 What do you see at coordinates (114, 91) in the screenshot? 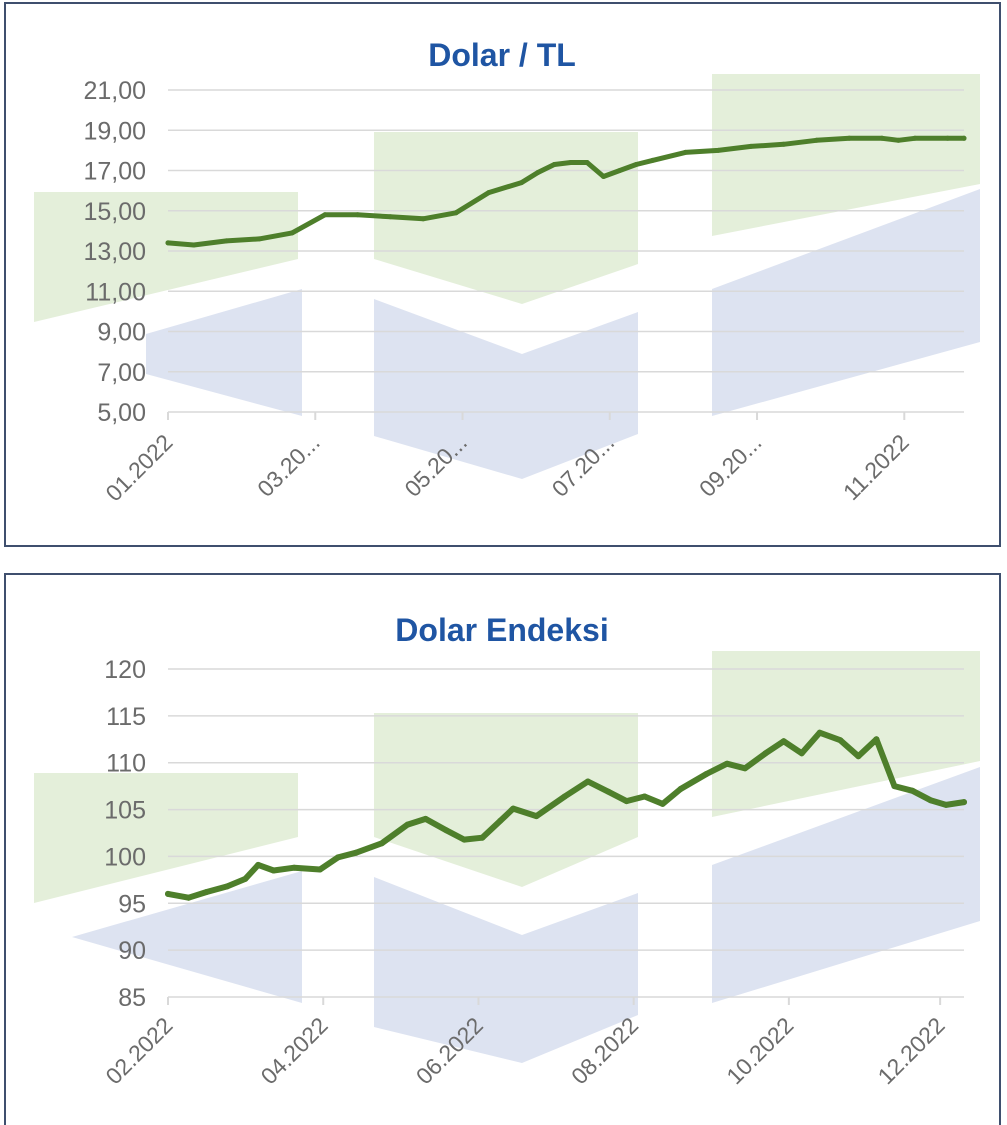
I see `y-tick-label: 21,00` at bounding box center [114, 91].